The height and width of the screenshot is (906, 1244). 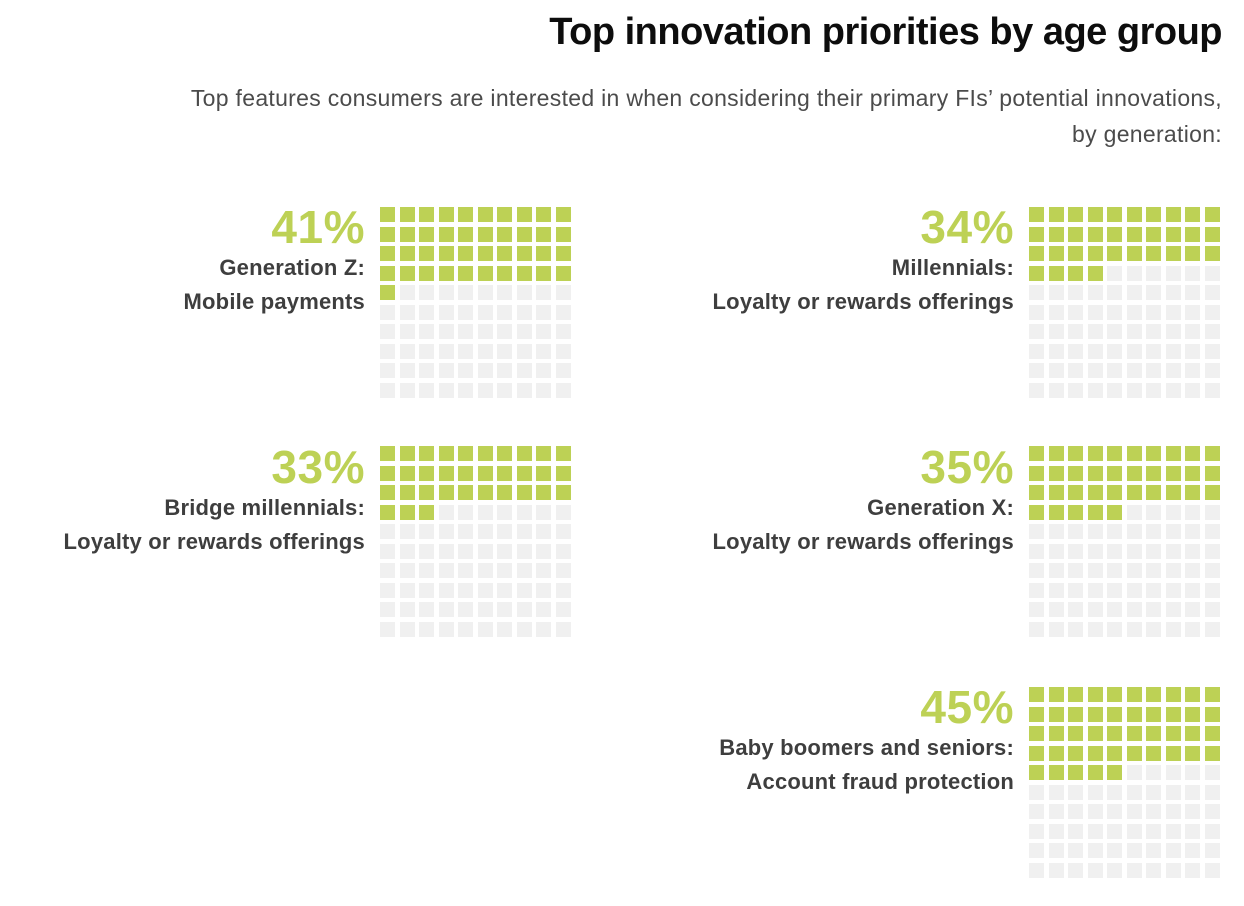 What do you see at coordinates (967, 707) in the screenshot?
I see `percent-value-boomers-seniors: 45%` at bounding box center [967, 707].